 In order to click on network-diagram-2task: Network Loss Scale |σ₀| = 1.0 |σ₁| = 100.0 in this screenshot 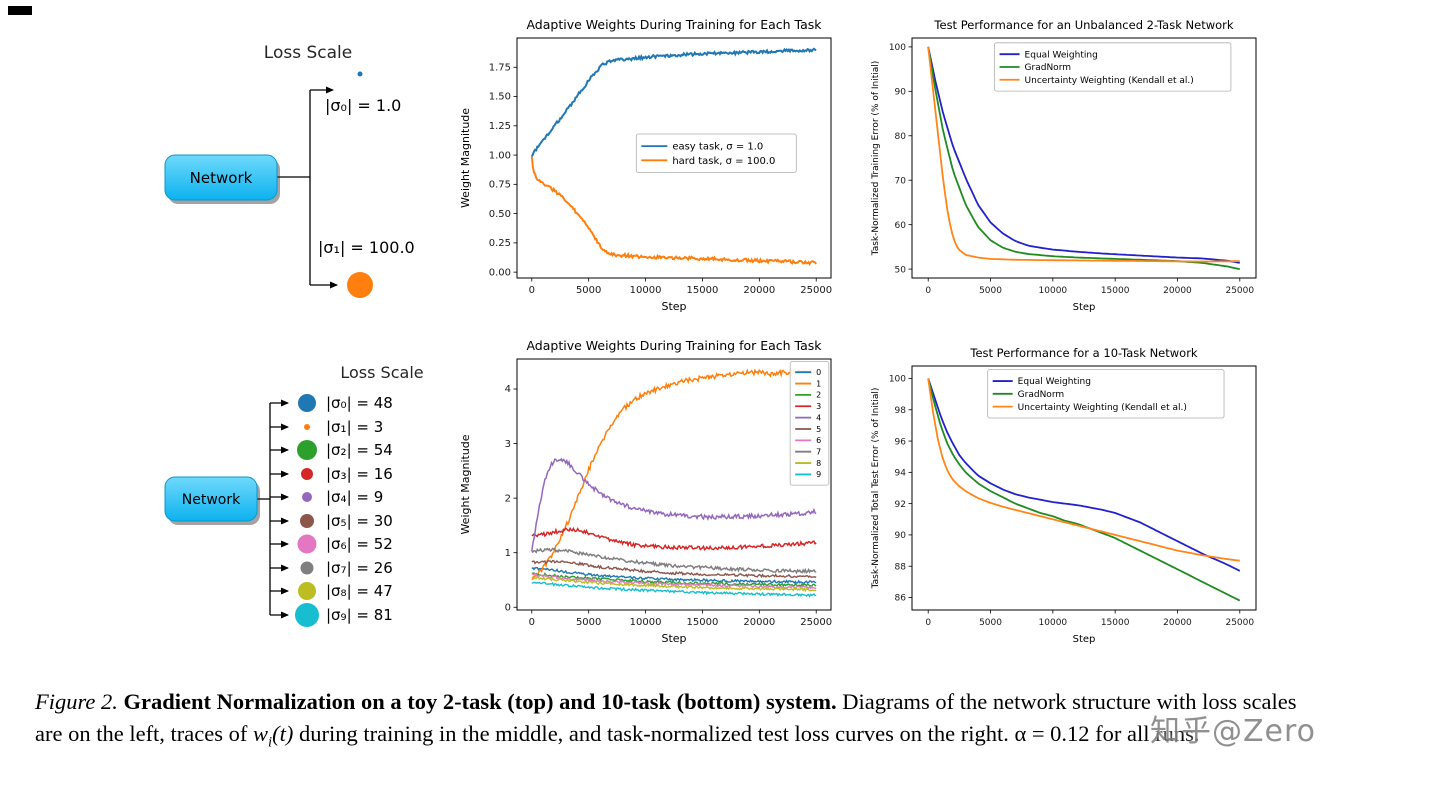, I will do `click(289, 170)`.